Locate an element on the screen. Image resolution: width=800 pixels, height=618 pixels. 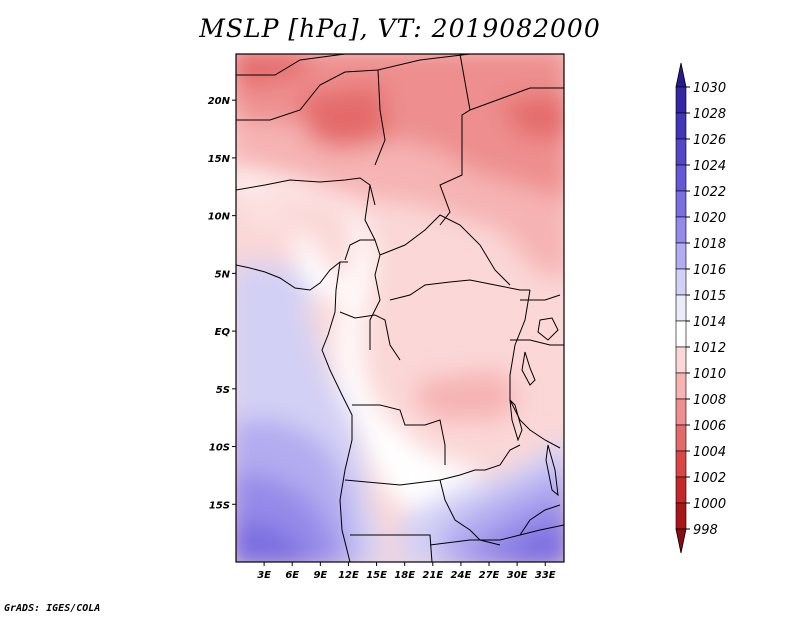
lat-tick-label: 10N is located at coordinates (219, 217).